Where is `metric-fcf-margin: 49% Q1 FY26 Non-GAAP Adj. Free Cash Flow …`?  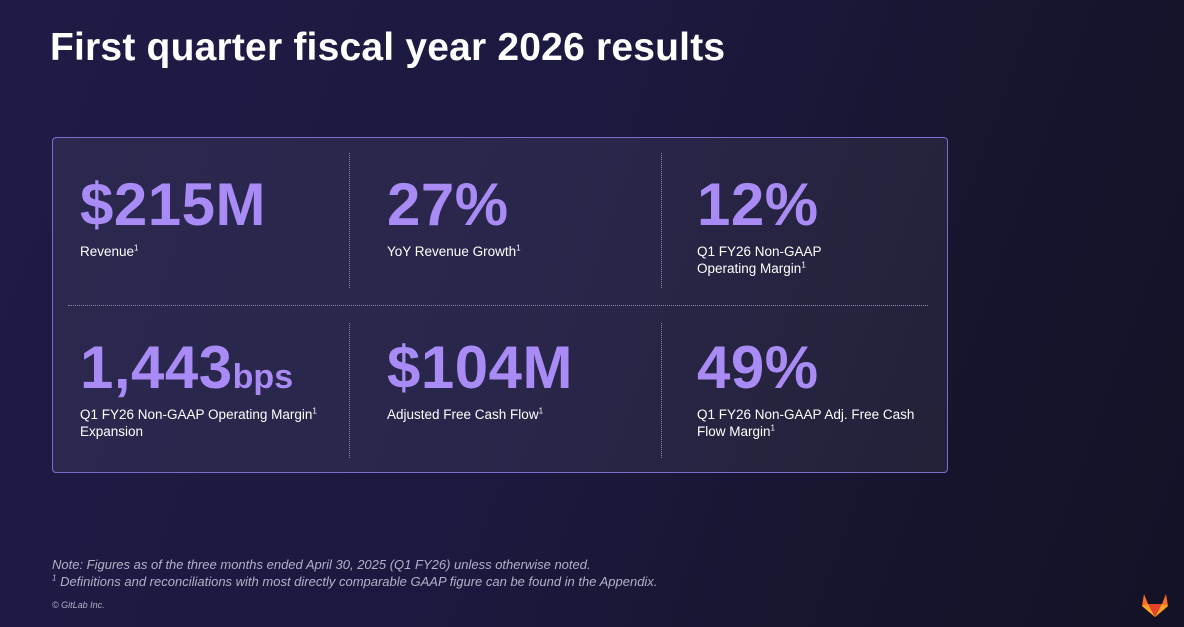
metric-fcf-margin: 49% Q1 FY26 Non-GAAP Adj. Free Cash Flow … is located at coordinates (805, 389).